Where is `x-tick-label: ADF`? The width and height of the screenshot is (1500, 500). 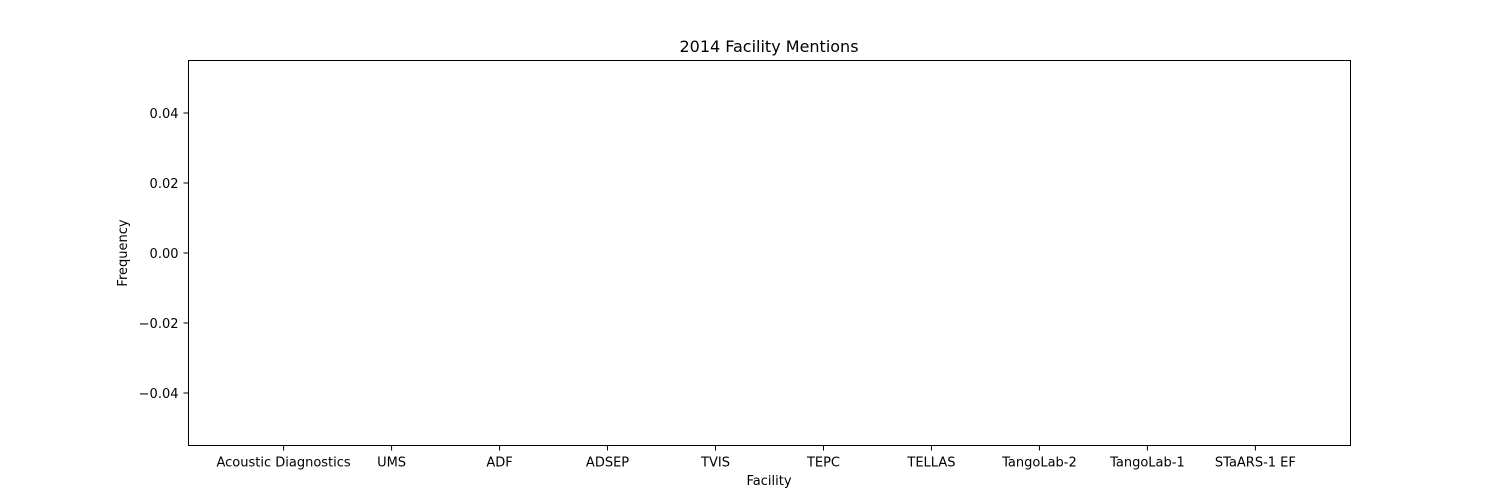 x-tick-label: ADF is located at coordinates (499, 463).